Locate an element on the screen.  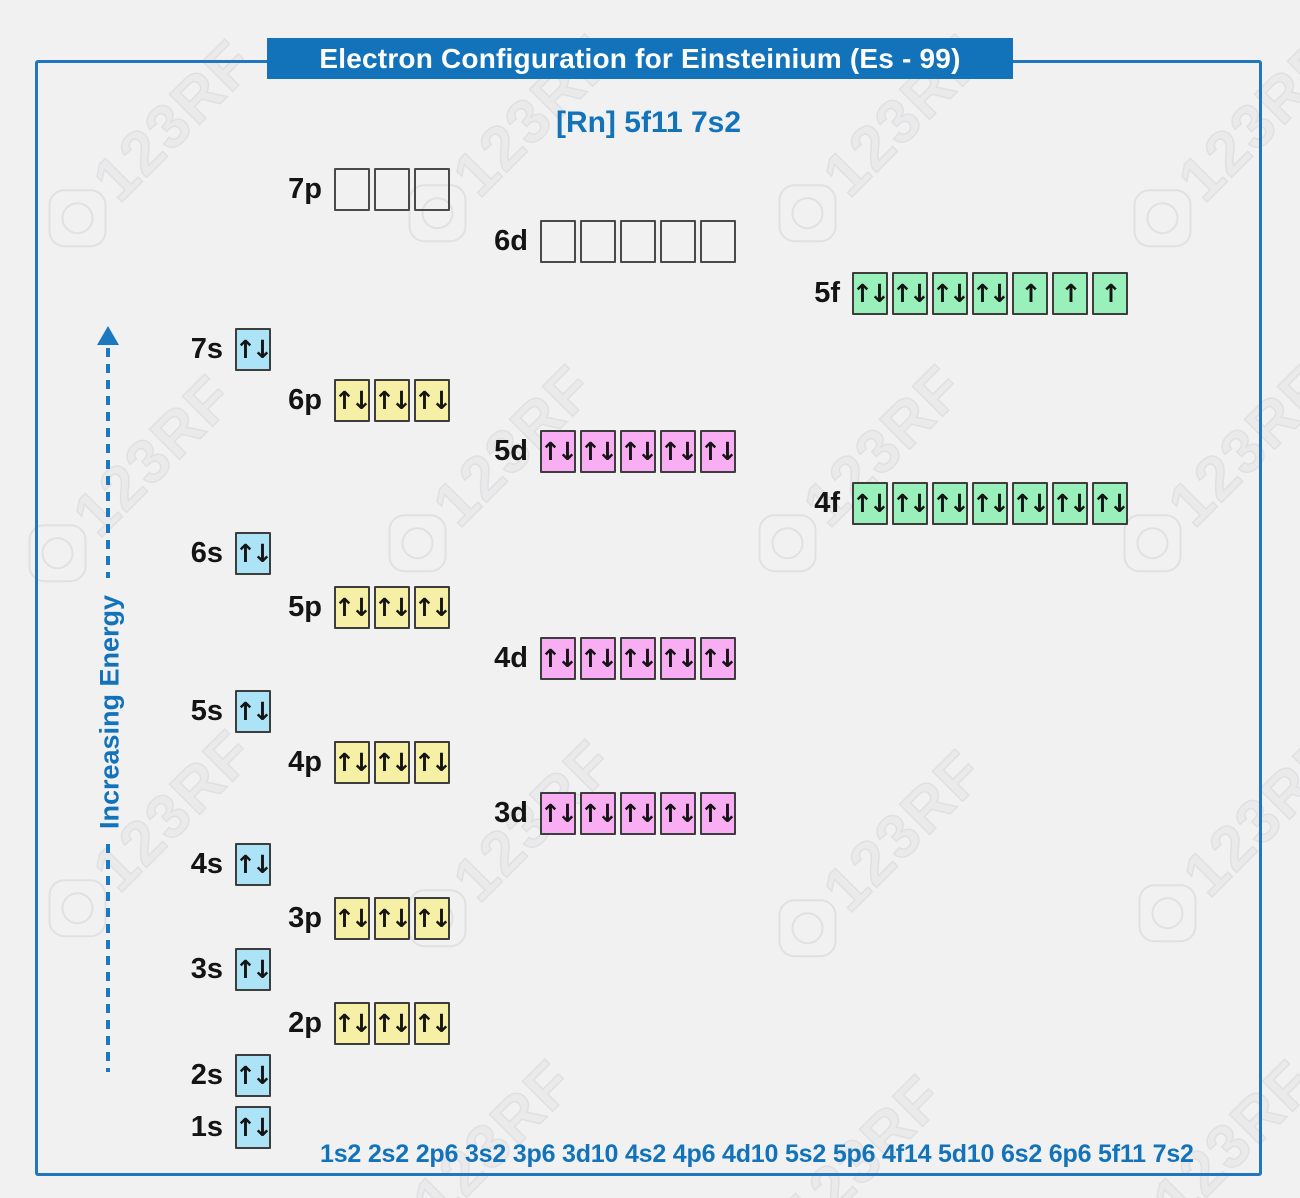
orbital-row-6s: 6s ↑↓ is located at coordinates (650, 553).